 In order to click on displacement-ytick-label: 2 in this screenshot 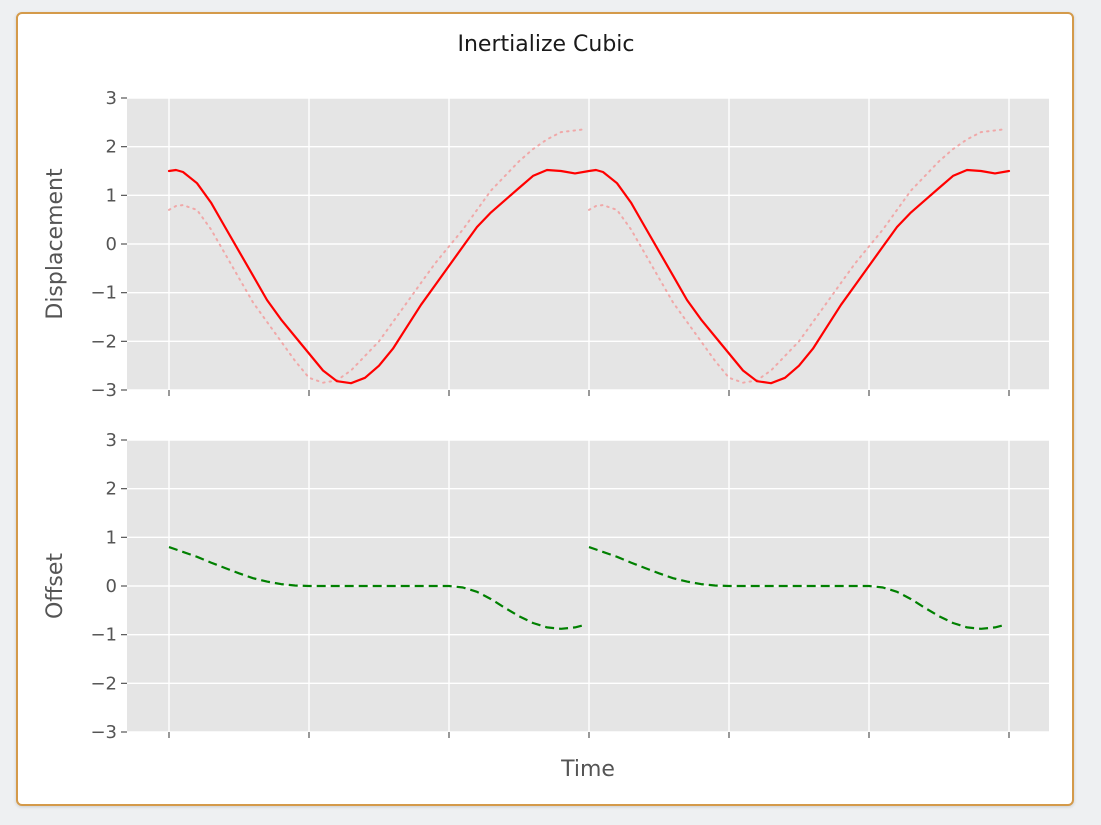, I will do `click(111, 147)`.